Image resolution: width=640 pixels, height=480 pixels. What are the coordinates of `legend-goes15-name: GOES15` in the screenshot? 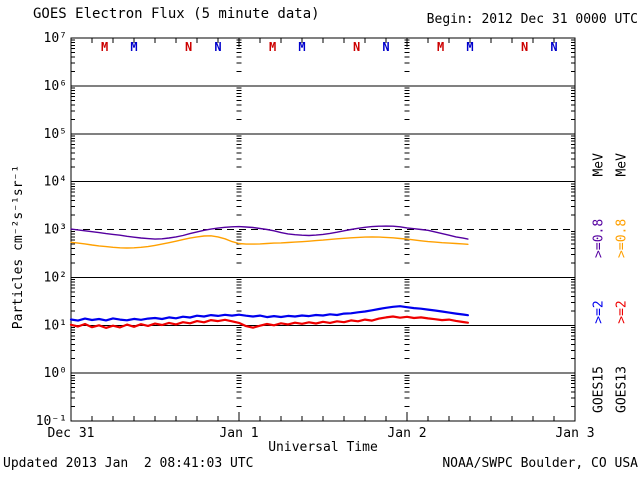 It's located at (599, 389).